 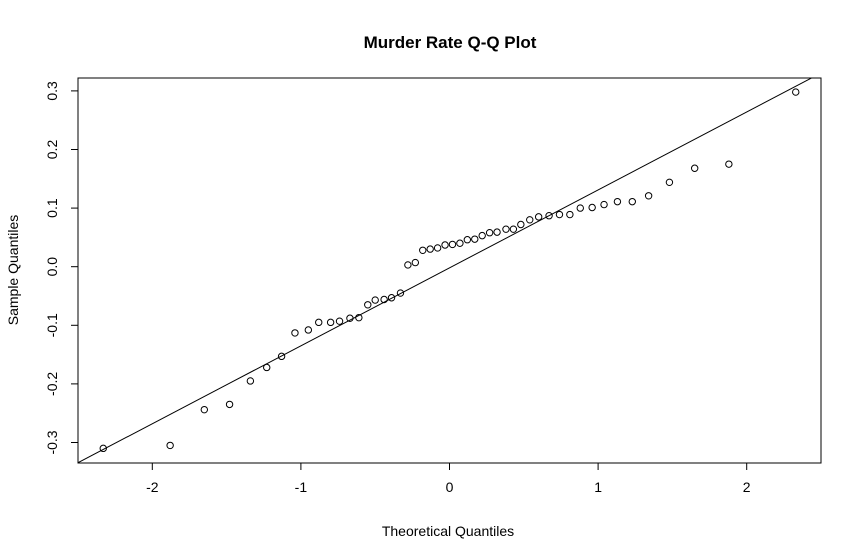 What do you see at coordinates (450, 42) in the screenshot?
I see `chart-title: Murder Rate Q-Q Plot` at bounding box center [450, 42].